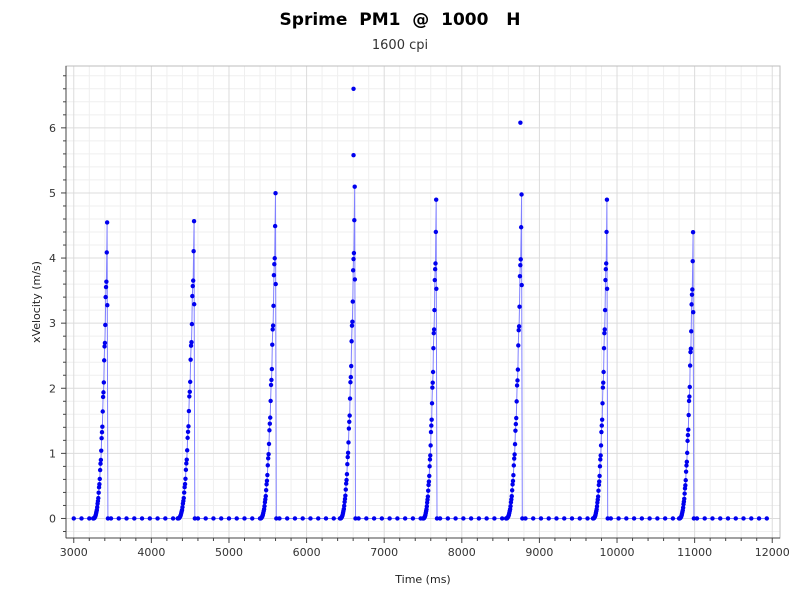  I want to click on y-axis-label: xVelocity (m/s), so click(36, 302).